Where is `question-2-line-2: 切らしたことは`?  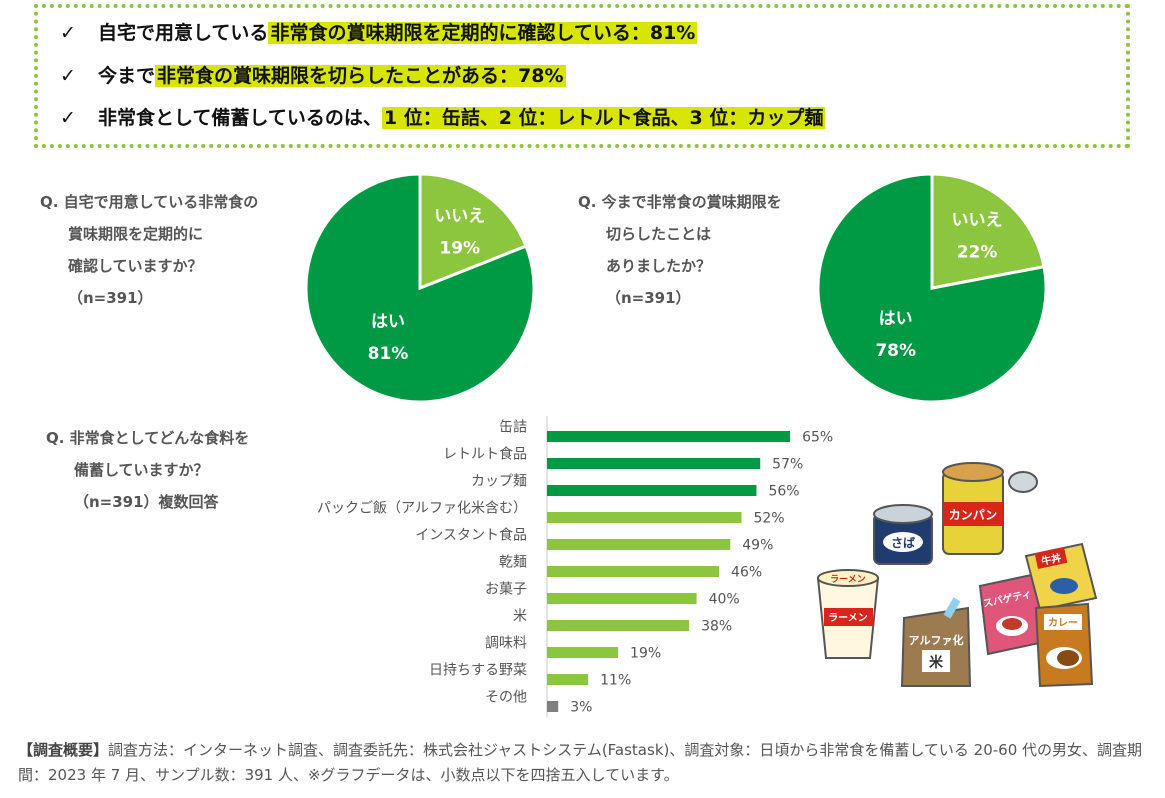
question-2-line-2: 切らしたことは is located at coordinates (659, 234).